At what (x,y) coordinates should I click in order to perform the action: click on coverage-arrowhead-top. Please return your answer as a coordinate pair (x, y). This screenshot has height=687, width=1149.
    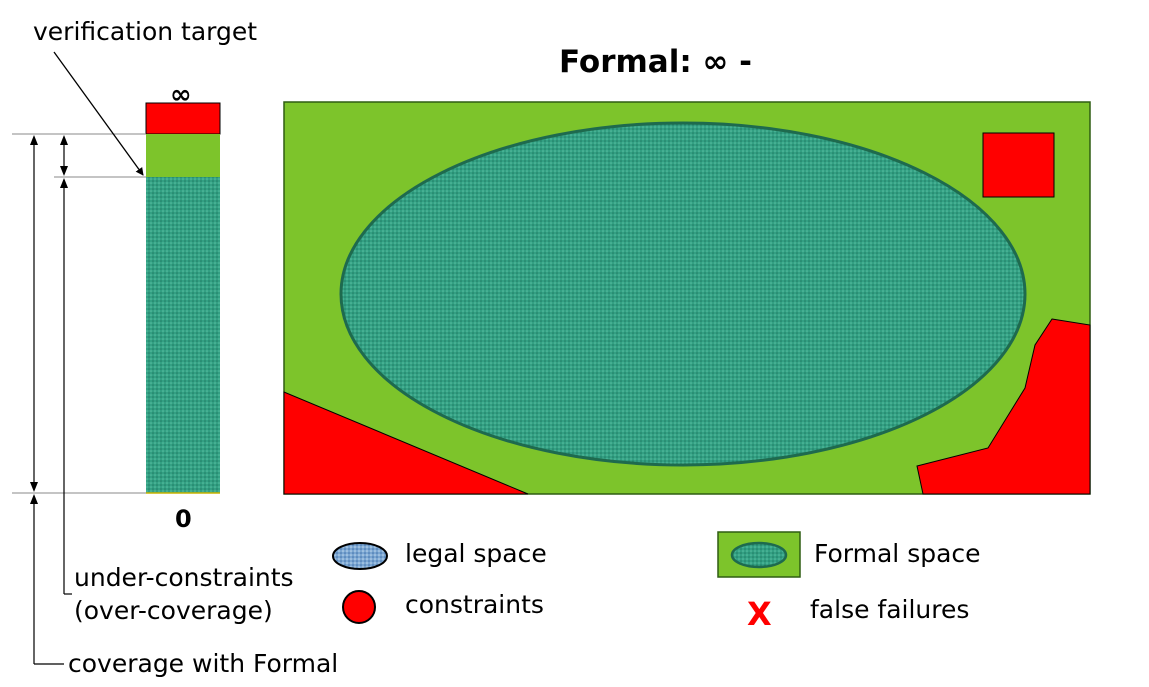
    Looking at the image, I should click on (34, 140).